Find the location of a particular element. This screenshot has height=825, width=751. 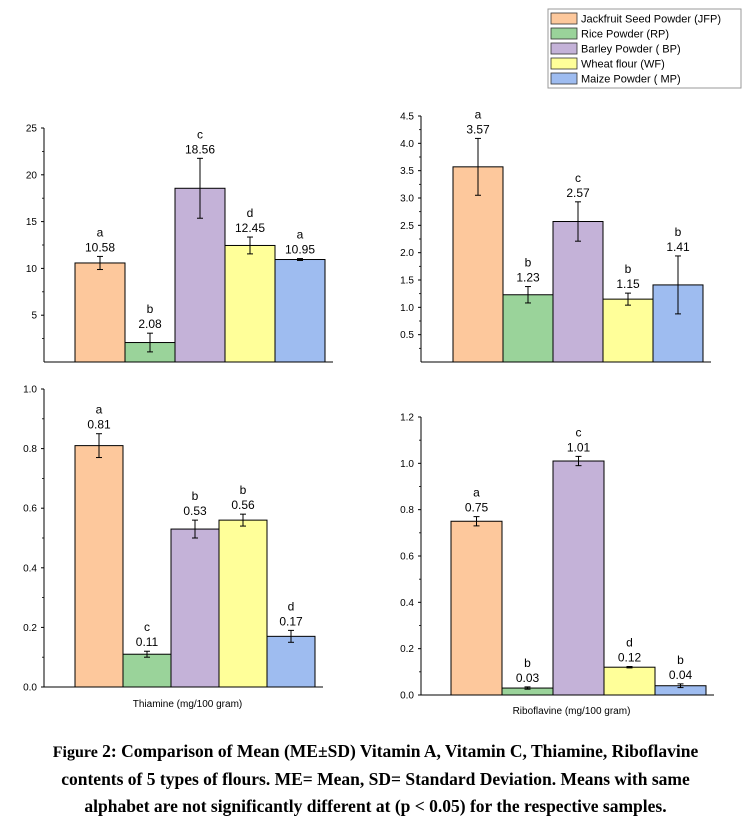

value-label: 2.57 is located at coordinates (578, 193).